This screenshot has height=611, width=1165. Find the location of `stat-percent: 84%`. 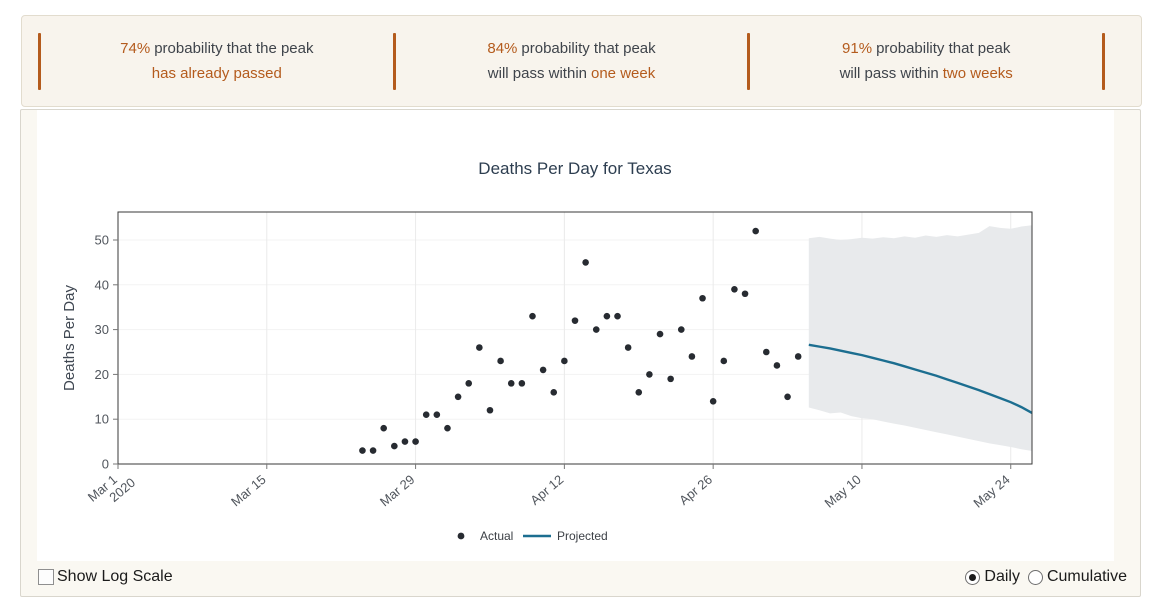

stat-percent: 84% is located at coordinates (502, 48).